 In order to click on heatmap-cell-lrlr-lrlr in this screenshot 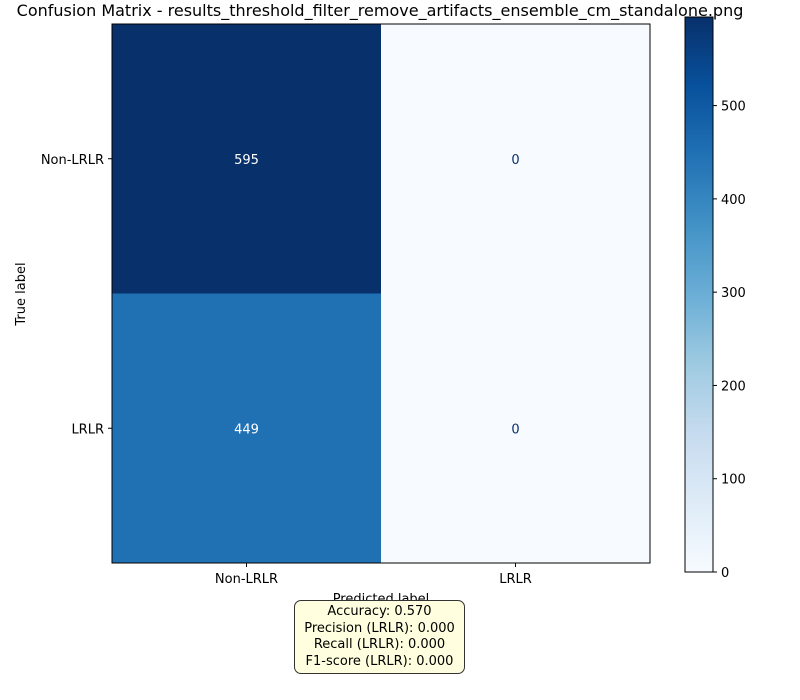, I will do `click(515, 428)`.